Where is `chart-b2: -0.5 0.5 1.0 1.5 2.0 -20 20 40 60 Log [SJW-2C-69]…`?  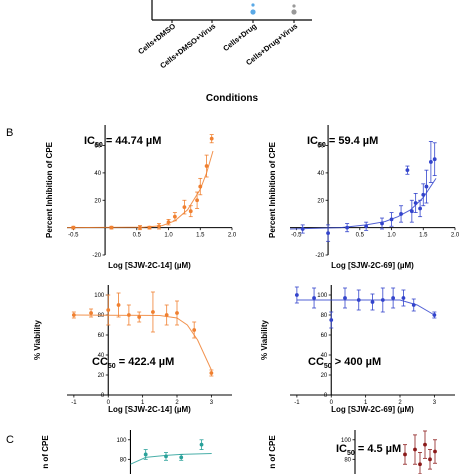 chart-b2: -0.5 0.5 1.0 1.5 2.0 -20 20 40 60 Log [SJW-2C-69]… is located at coordinates (364, 197).